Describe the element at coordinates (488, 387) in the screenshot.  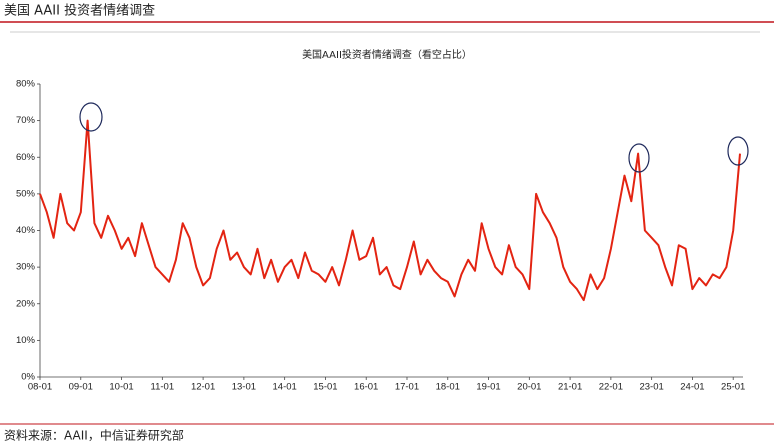
I see `x-tick-label: 19-01` at that location.